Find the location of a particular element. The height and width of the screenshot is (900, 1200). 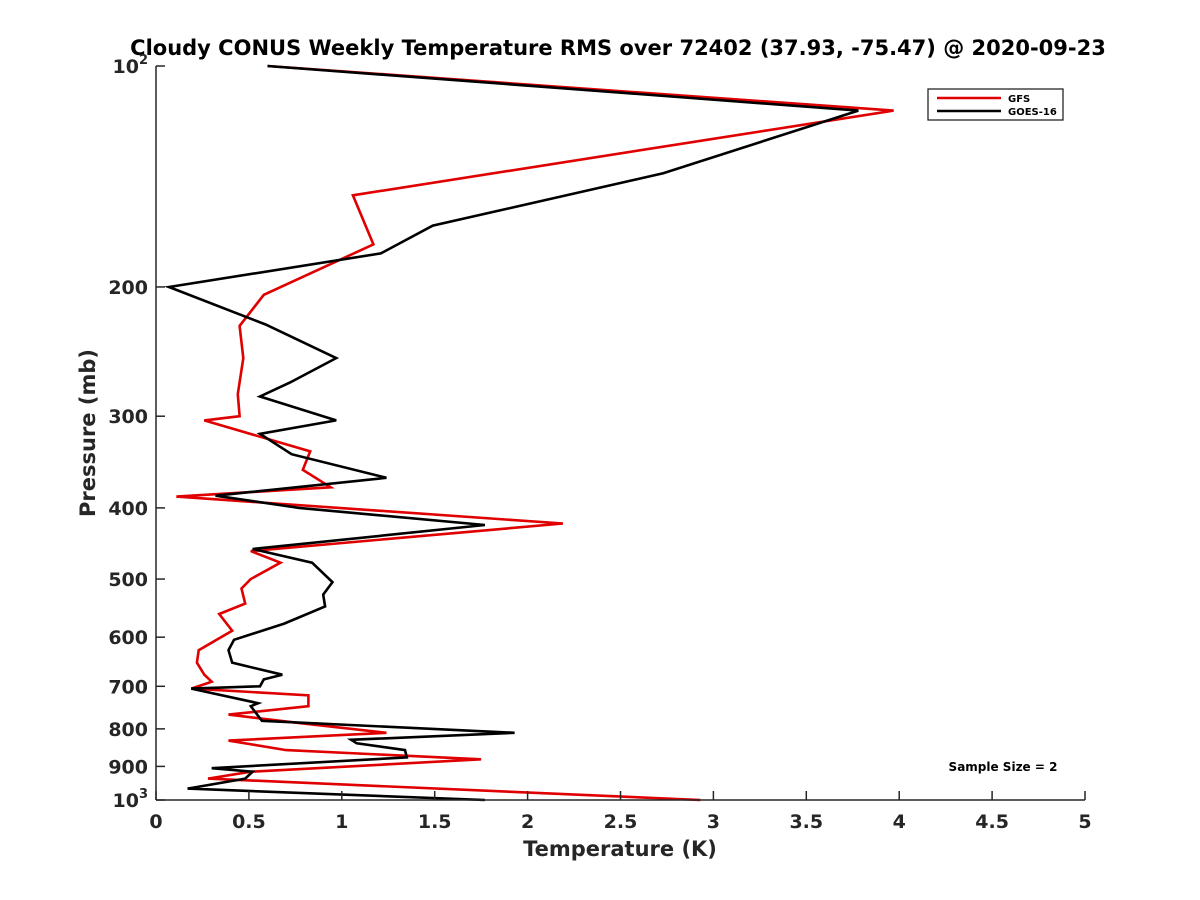

y-axis-title: Pressure (mb) is located at coordinates (88, 433).